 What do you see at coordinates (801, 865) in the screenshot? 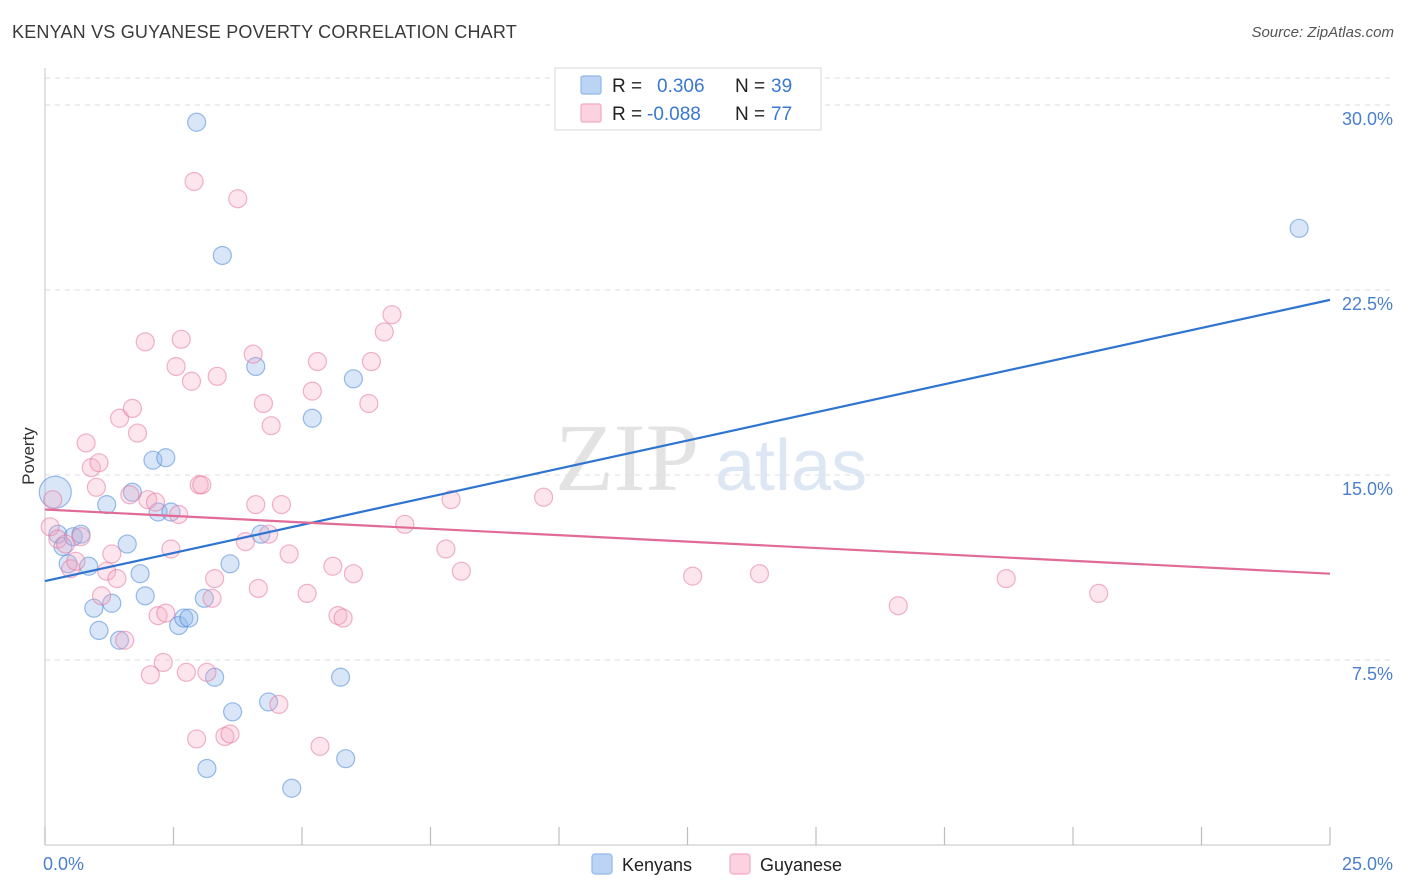
I see `guyanese-series-label: Guyanese` at bounding box center [801, 865].